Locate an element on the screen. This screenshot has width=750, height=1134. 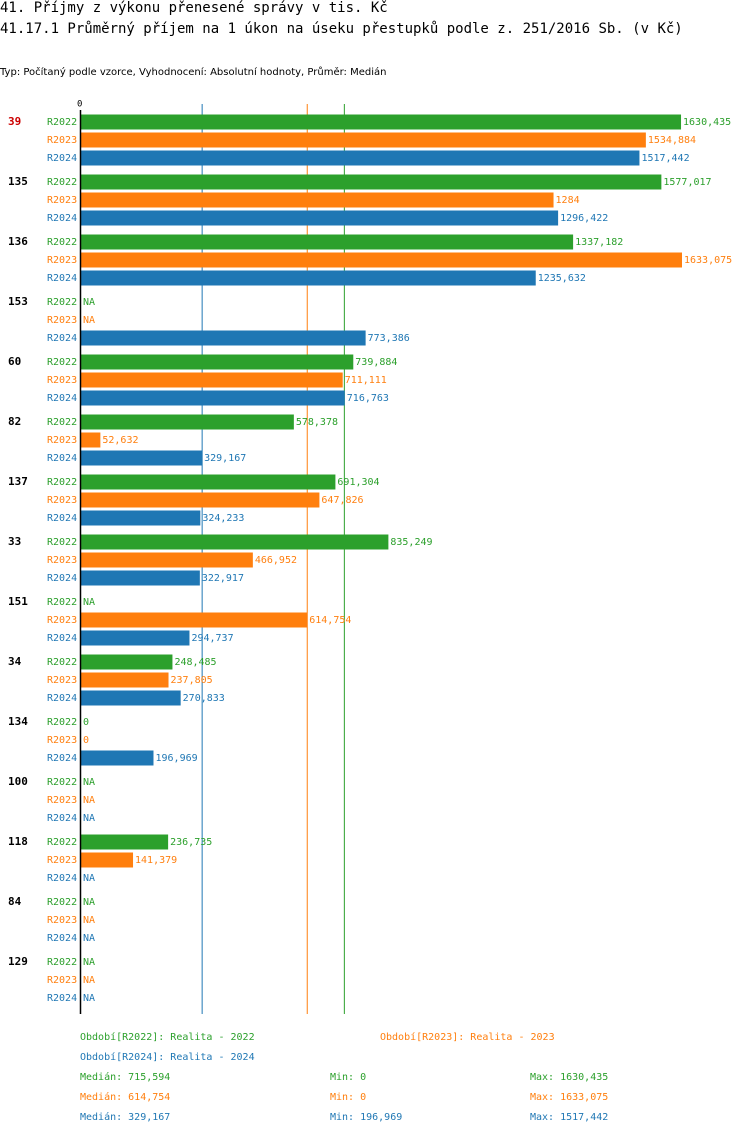
data-label-60-R2022: 739,884 is located at coordinates (376, 362).